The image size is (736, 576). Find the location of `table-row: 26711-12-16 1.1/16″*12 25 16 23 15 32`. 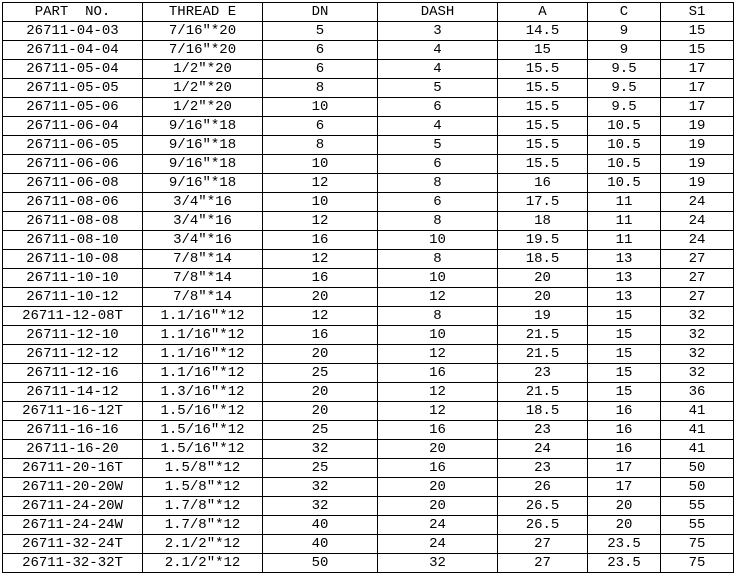

table-row: 26711-12-16 1.1/16″*12 25 16 23 15 32 is located at coordinates (368, 373).